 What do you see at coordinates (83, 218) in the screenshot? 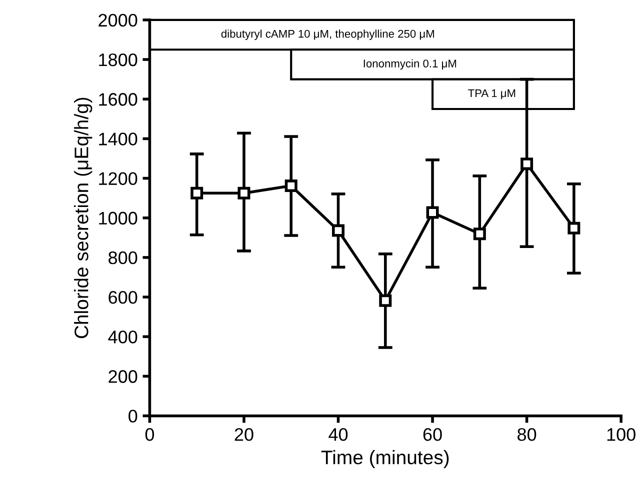
I see `y-axis-title: Chloride secretion (μEq/h/g)` at bounding box center [83, 218].